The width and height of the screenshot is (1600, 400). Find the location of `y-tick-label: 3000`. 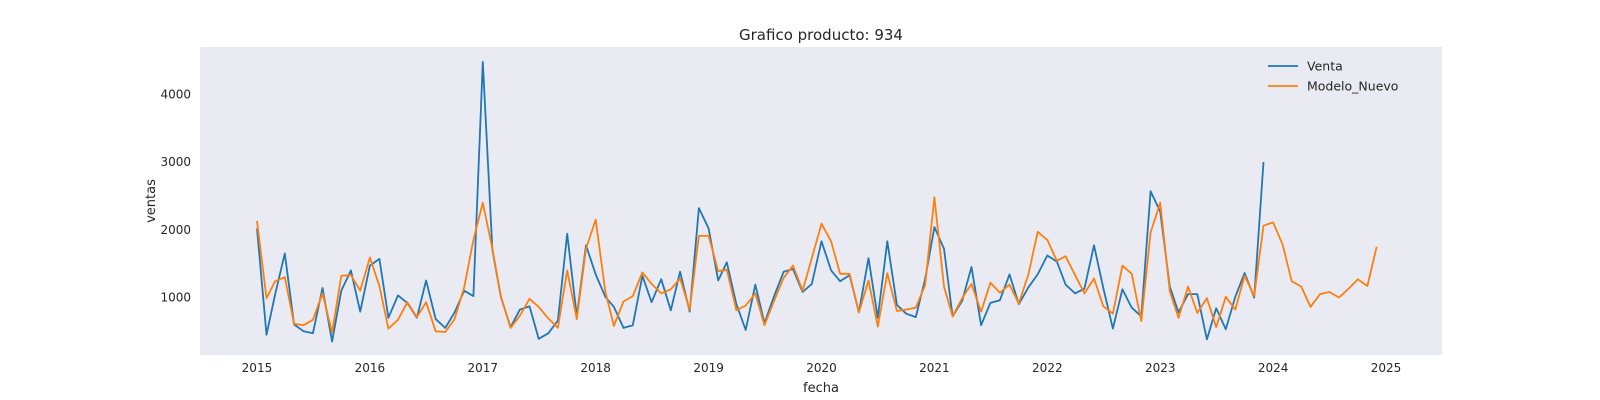

y-tick-label: 3000 is located at coordinates (175, 162).